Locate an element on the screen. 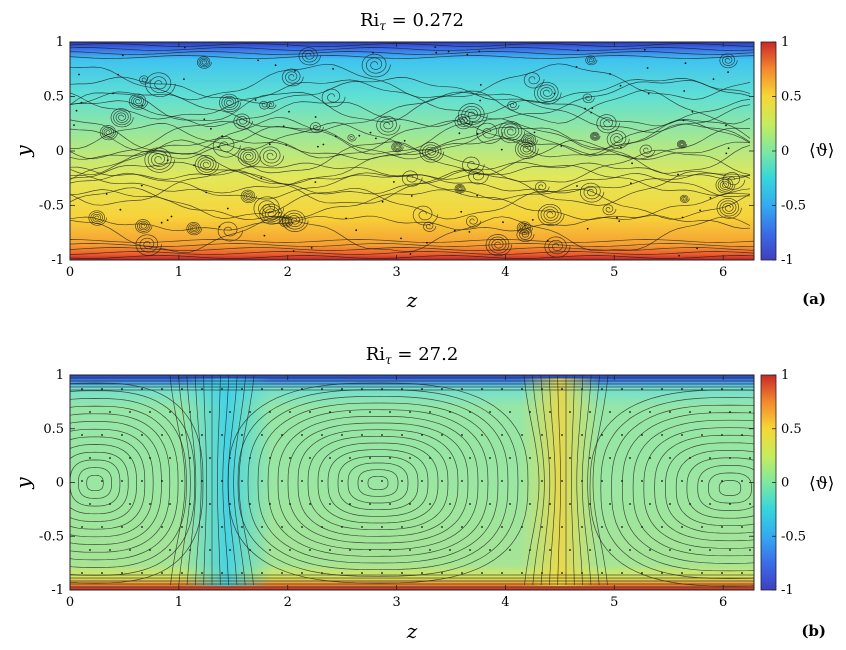 This screenshot has width=846, height=650. panel-a-ytick-label: 0 is located at coordinates (60, 151).